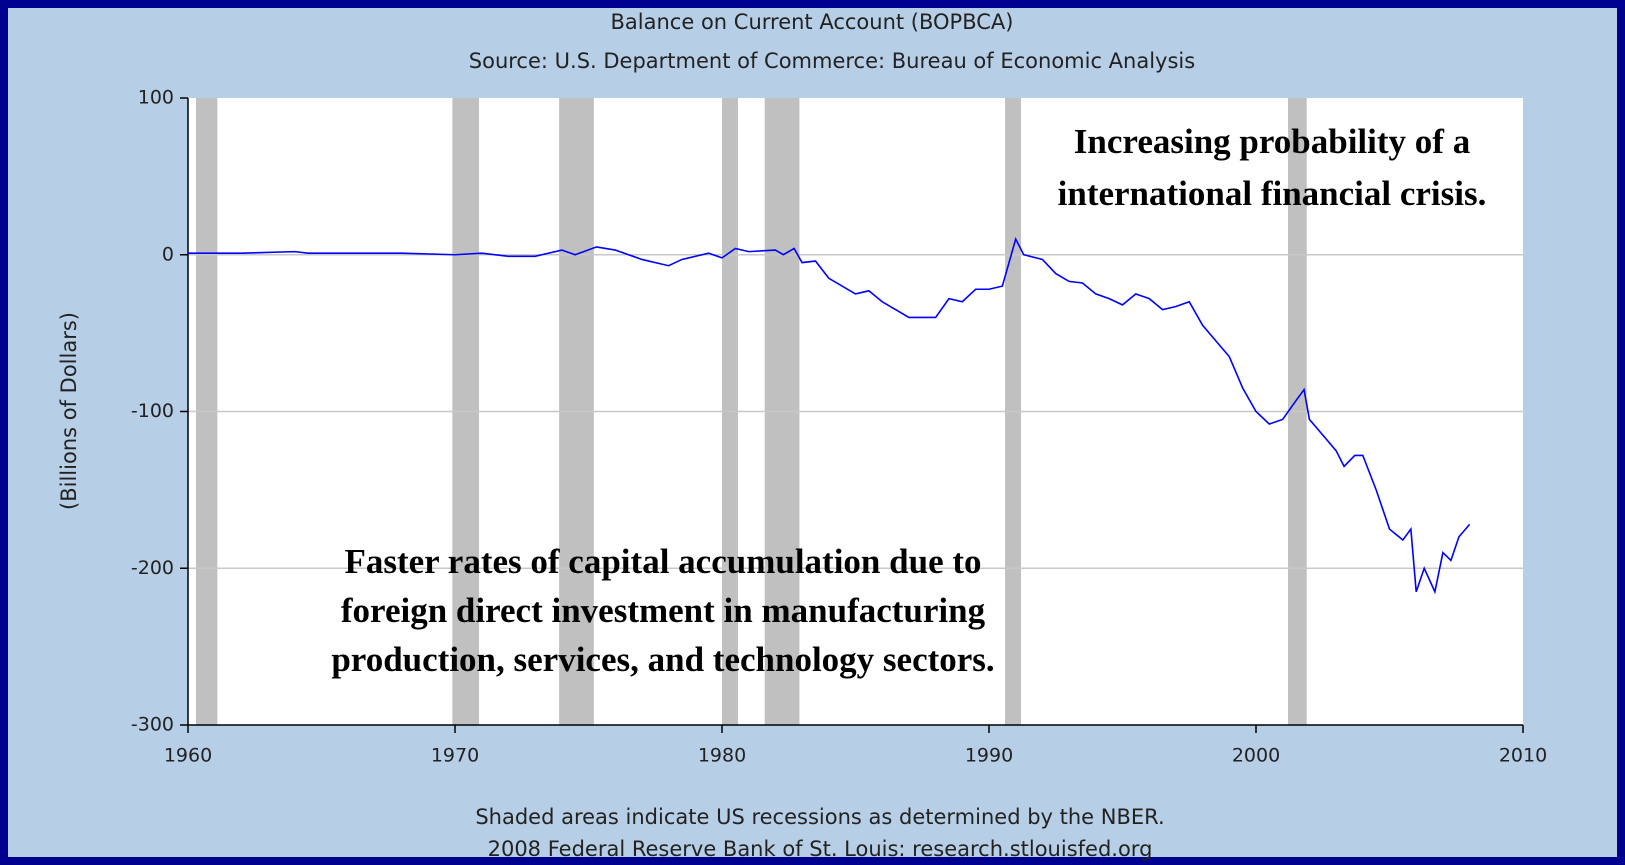  What do you see at coordinates (152, 411) in the screenshot?
I see `y-tick-label: -100` at bounding box center [152, 411].